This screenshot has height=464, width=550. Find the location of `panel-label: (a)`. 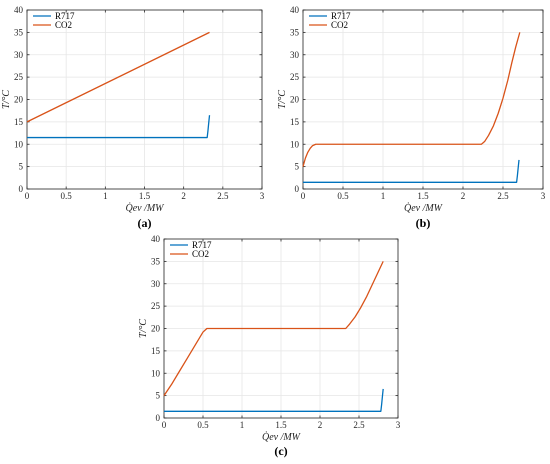

panel-label: (a) is located at coordinates (145, 223).